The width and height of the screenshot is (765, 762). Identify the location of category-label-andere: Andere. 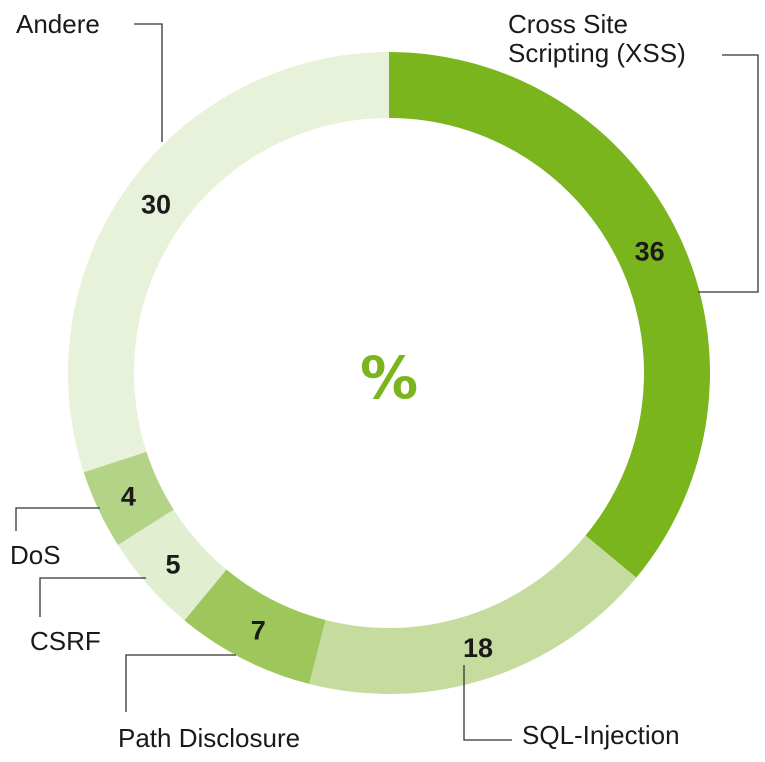
(58, 24).